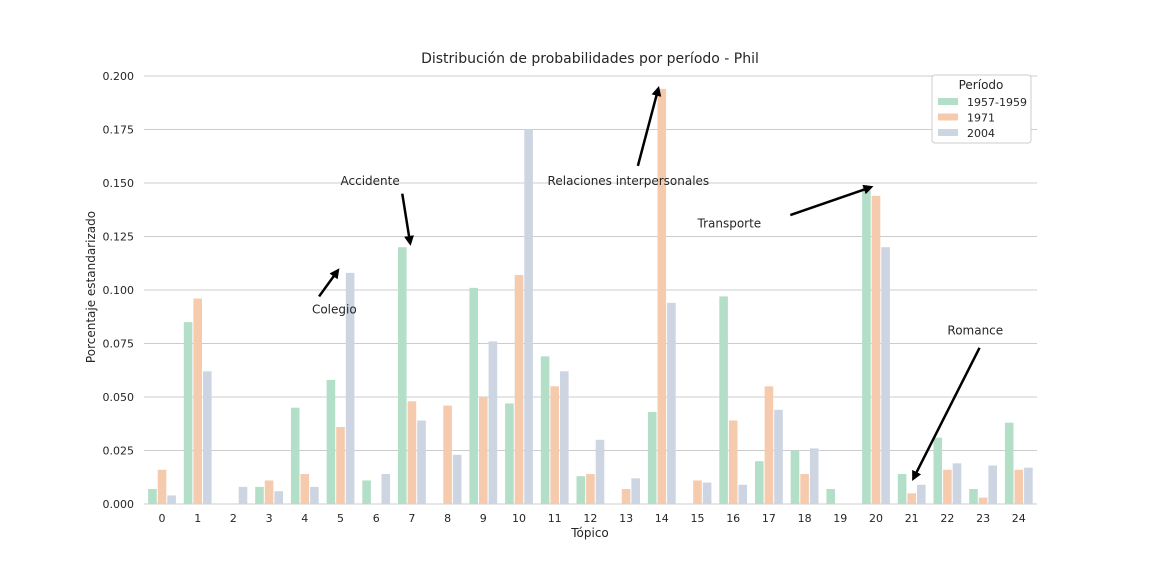 The height and width of the screenshot is (576, 1152). What do you see at coordinates (411, 518) in the screenshot?
I see `x-tick-label: 7` at bounding box center [411, 518].